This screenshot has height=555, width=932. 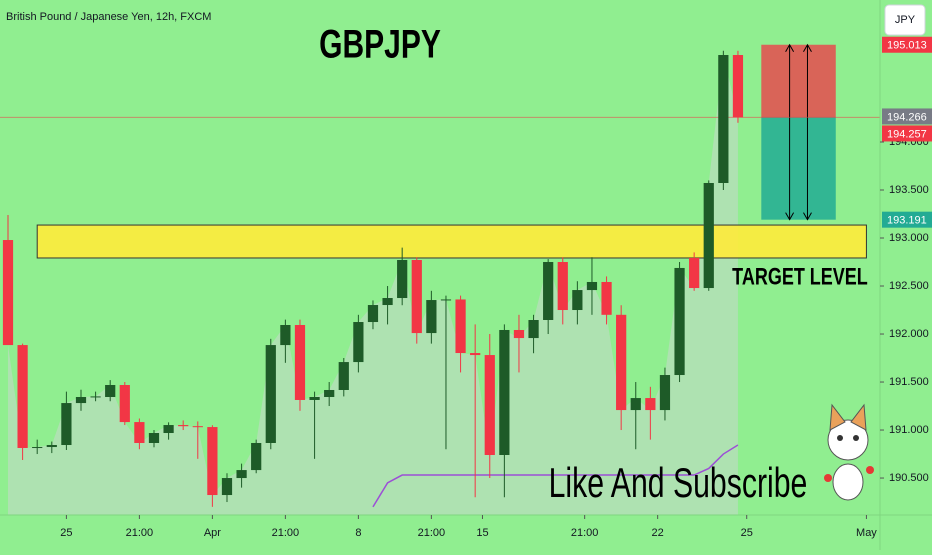 What do you see at coordinates (108, 17) in the screenshot?
I see `chart-title: British Pound / Japanese Yen, 12h, FXCM` at bounding box center [108, 17].